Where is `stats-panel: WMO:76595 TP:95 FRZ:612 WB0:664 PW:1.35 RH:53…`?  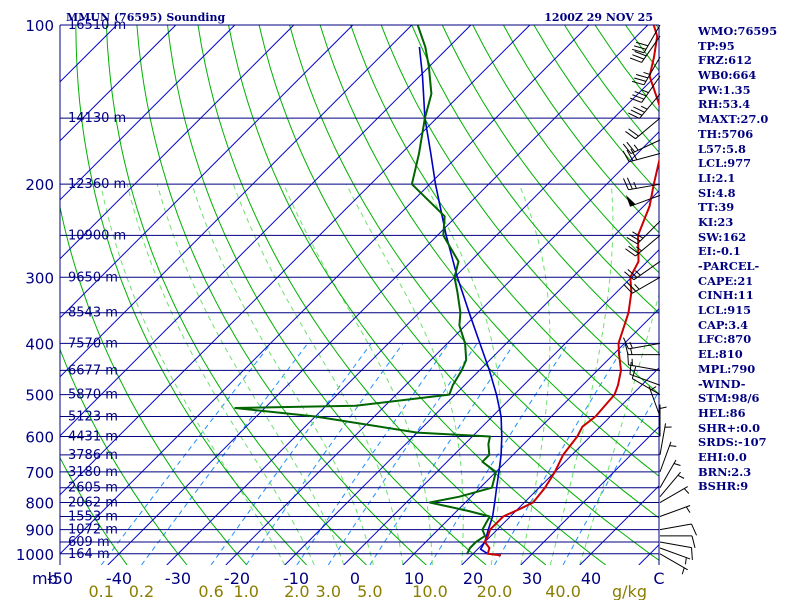 stats-panel: WMO:76595 TP:95 FRZ:612 WB0:664 PW:1.35 RH:53… is located at coordinates (748, 259).